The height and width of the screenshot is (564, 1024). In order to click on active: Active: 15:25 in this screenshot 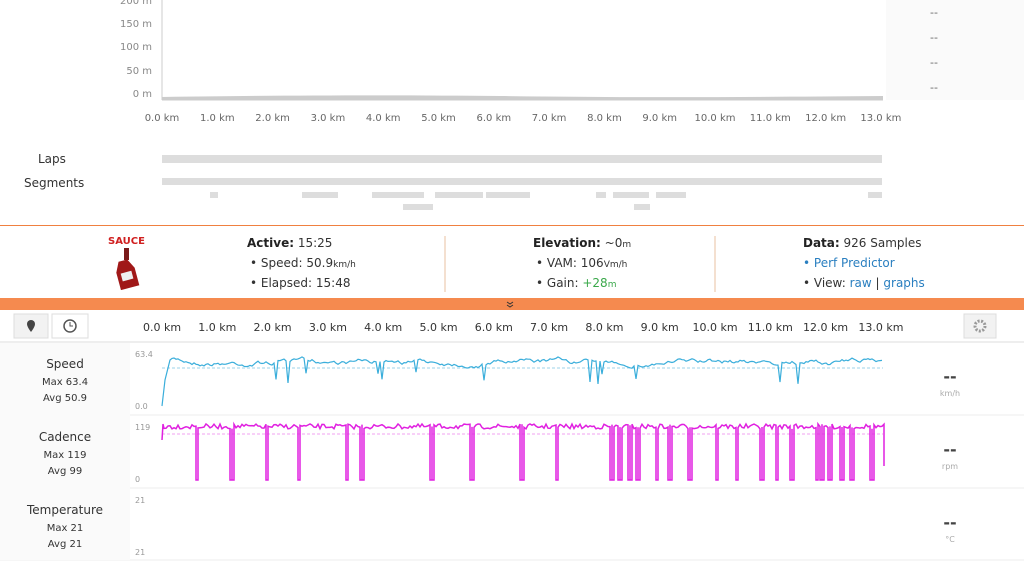, I will do `click(290, 243)`.